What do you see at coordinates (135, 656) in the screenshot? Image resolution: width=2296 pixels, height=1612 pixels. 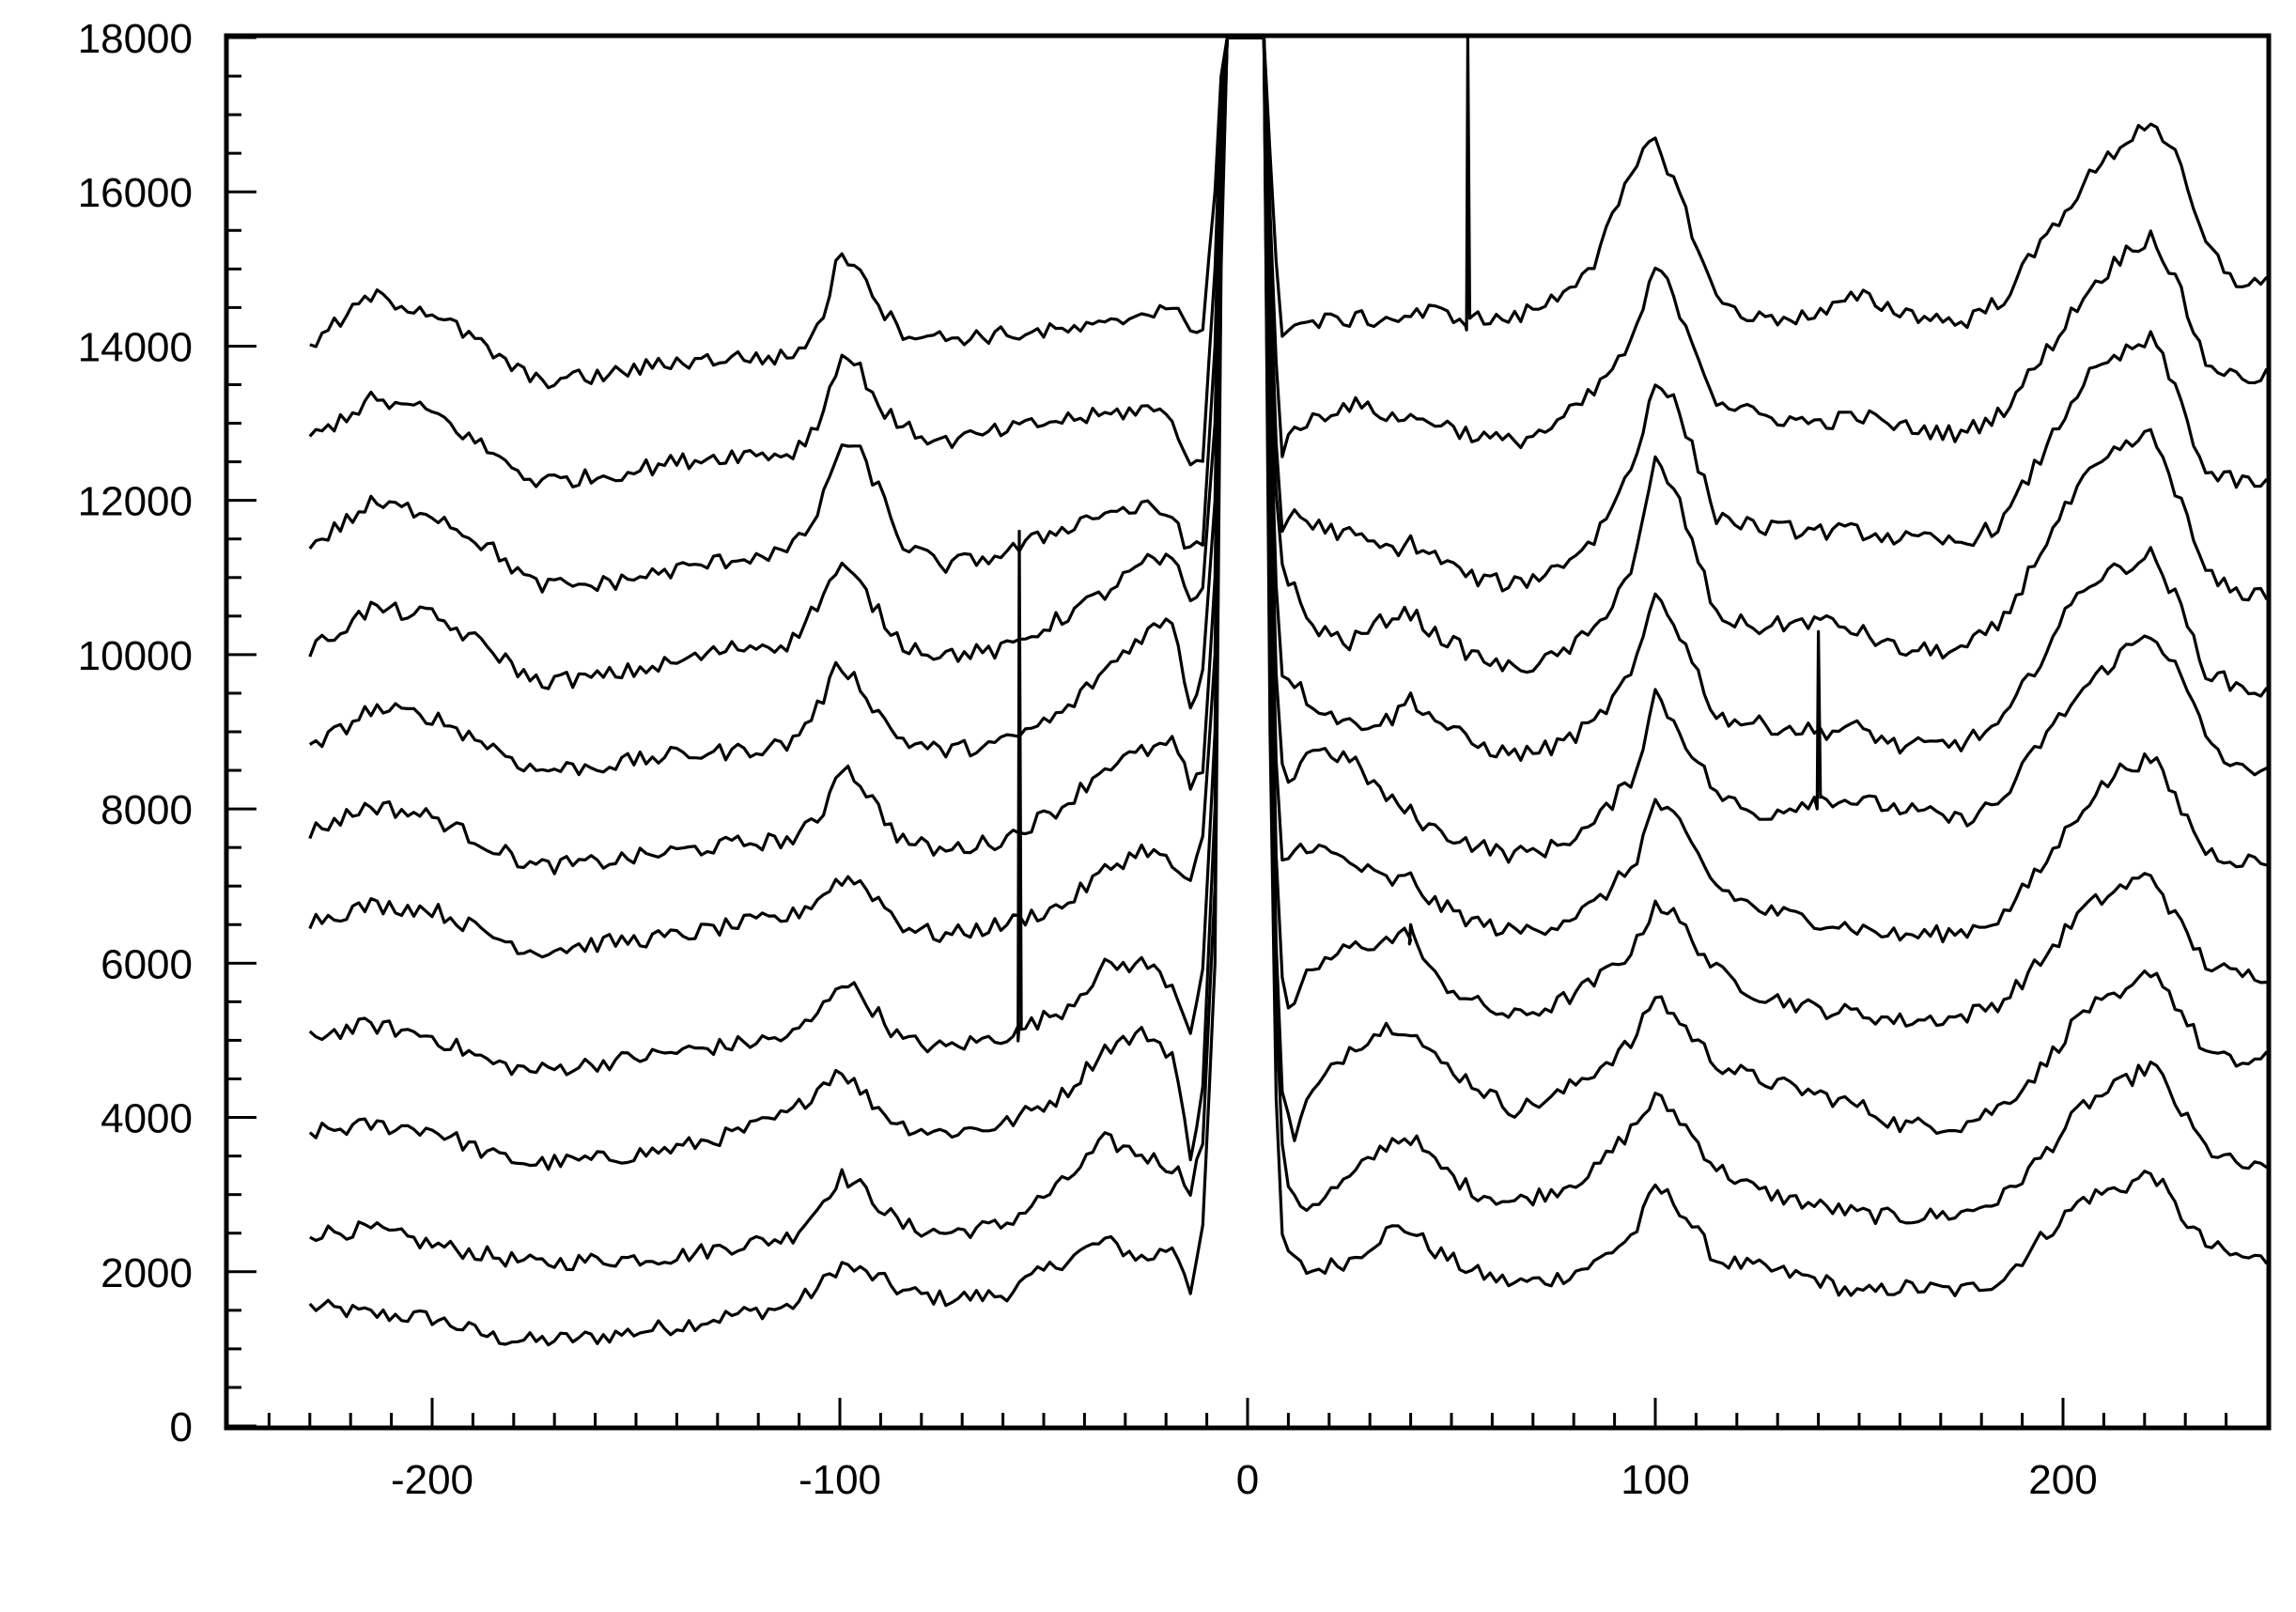 I see `y-tick-label: 10000` at bounding box center [135, 656].